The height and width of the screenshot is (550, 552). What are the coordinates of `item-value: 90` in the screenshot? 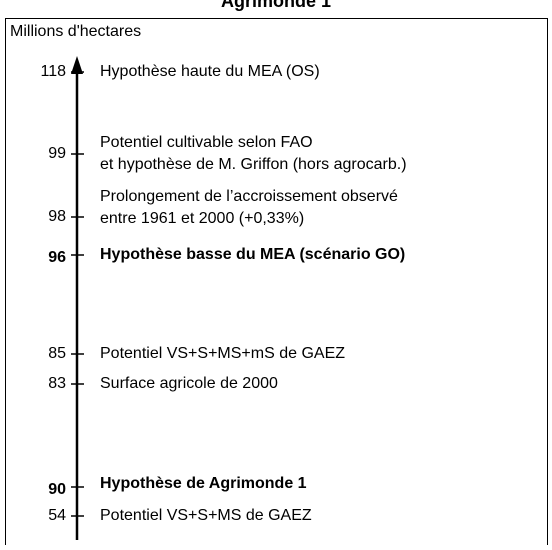 It's located at (57, 489).